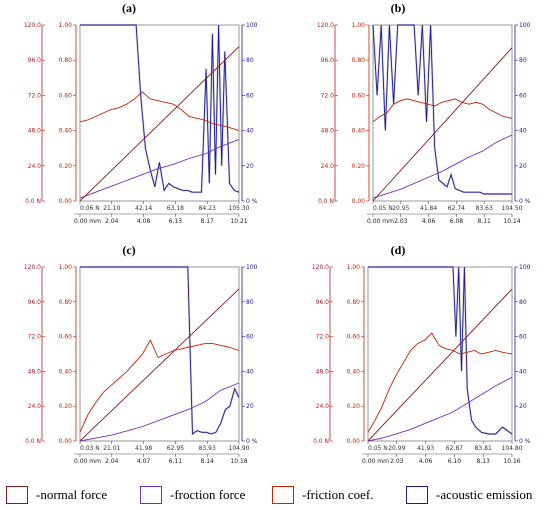  I want to click on x-force-tick-label: 20.95, so click(400, 208).